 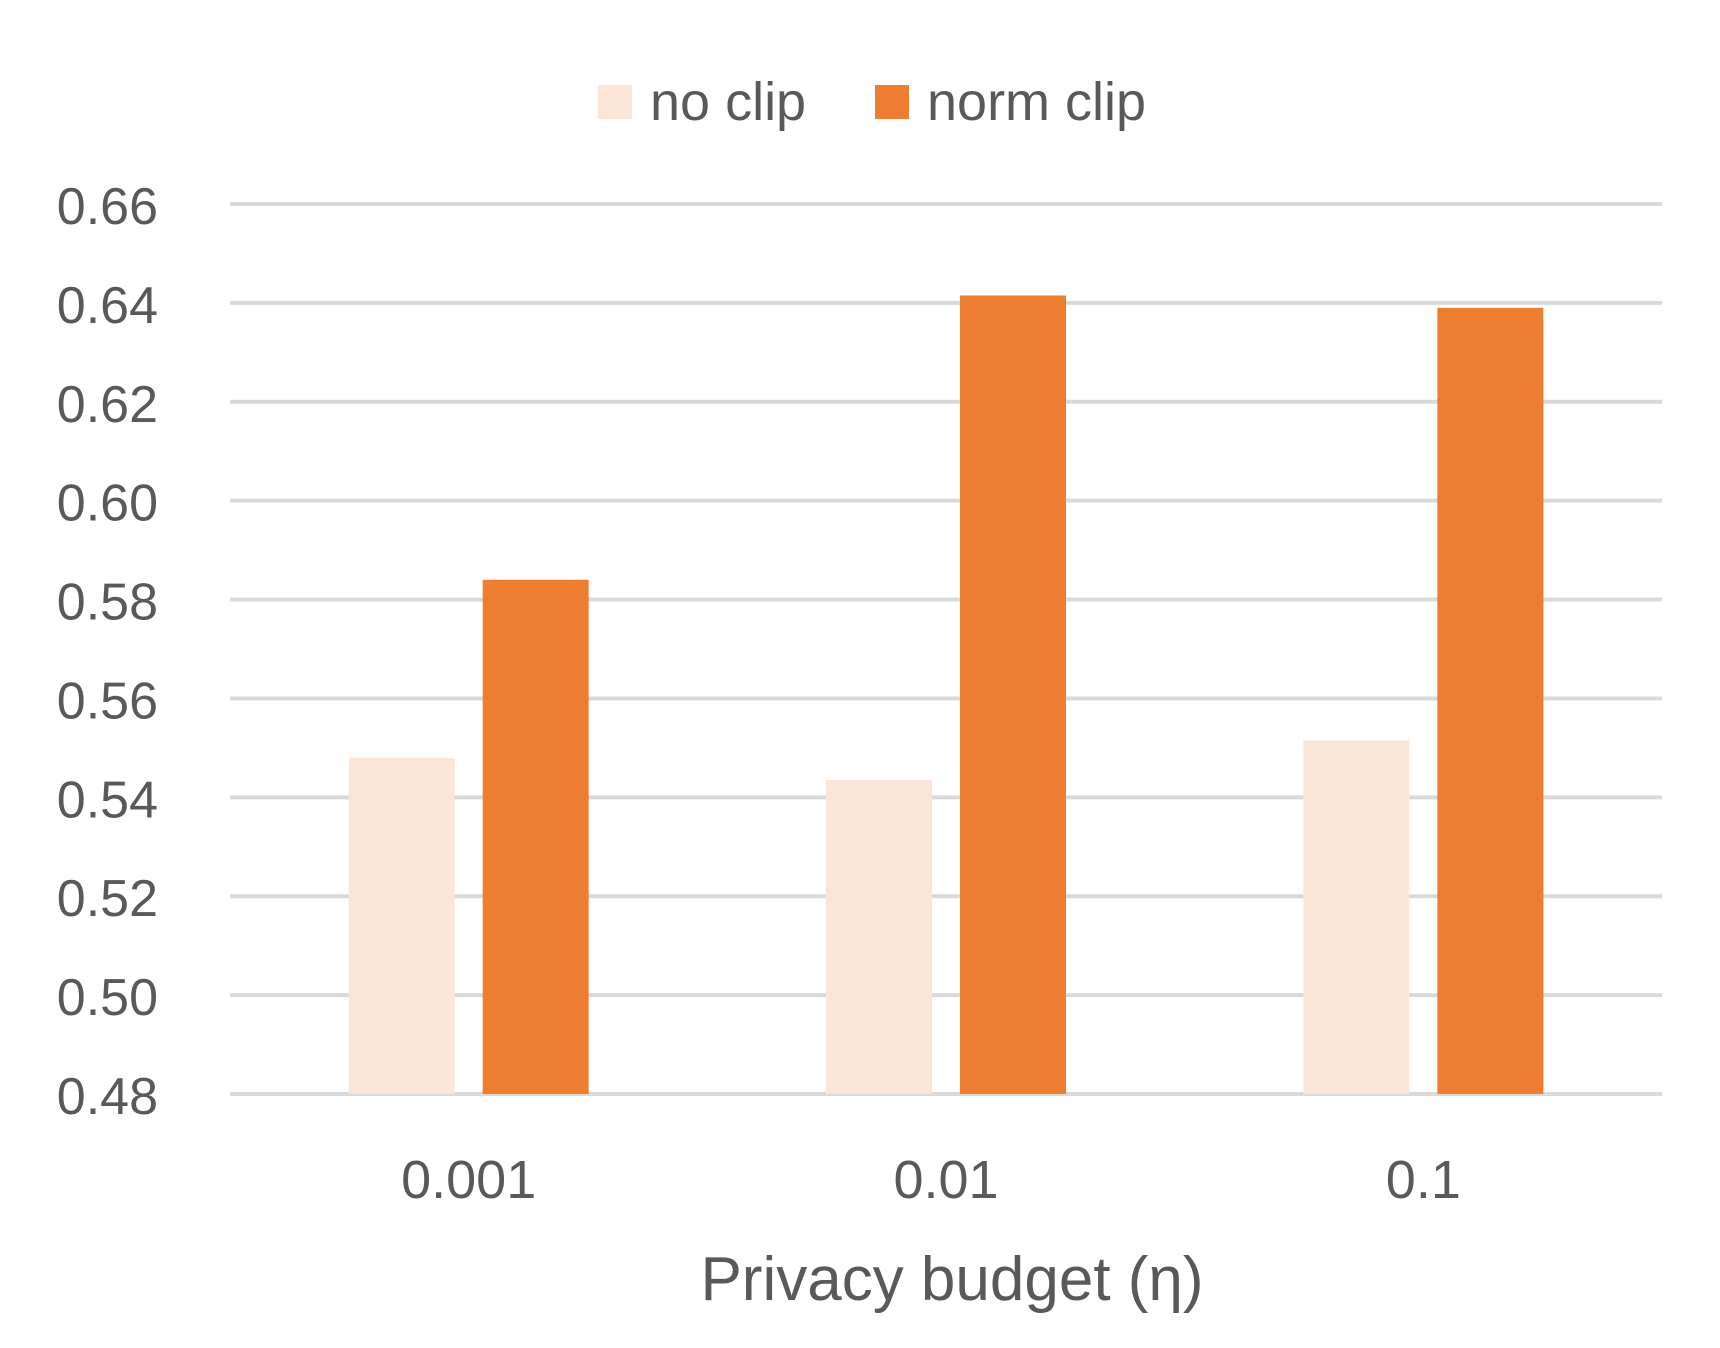 I want to click on legend-label-norm-clip: norm clip, so click(x=1036, y=102).